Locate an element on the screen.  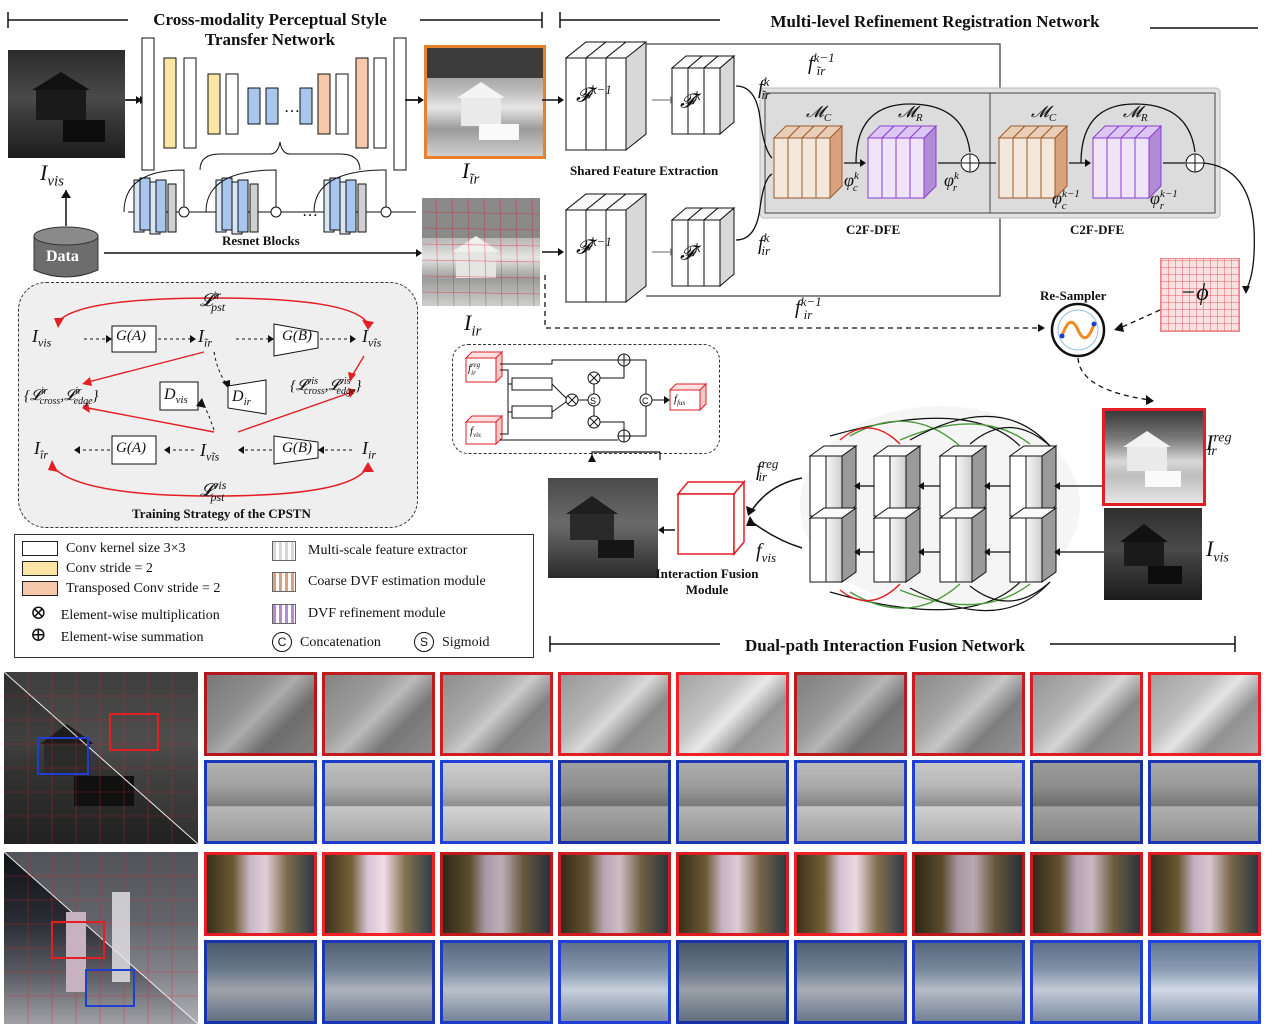
label-interaction-fusion: Interaction Fusion Module is located at coordinates (707, 581).